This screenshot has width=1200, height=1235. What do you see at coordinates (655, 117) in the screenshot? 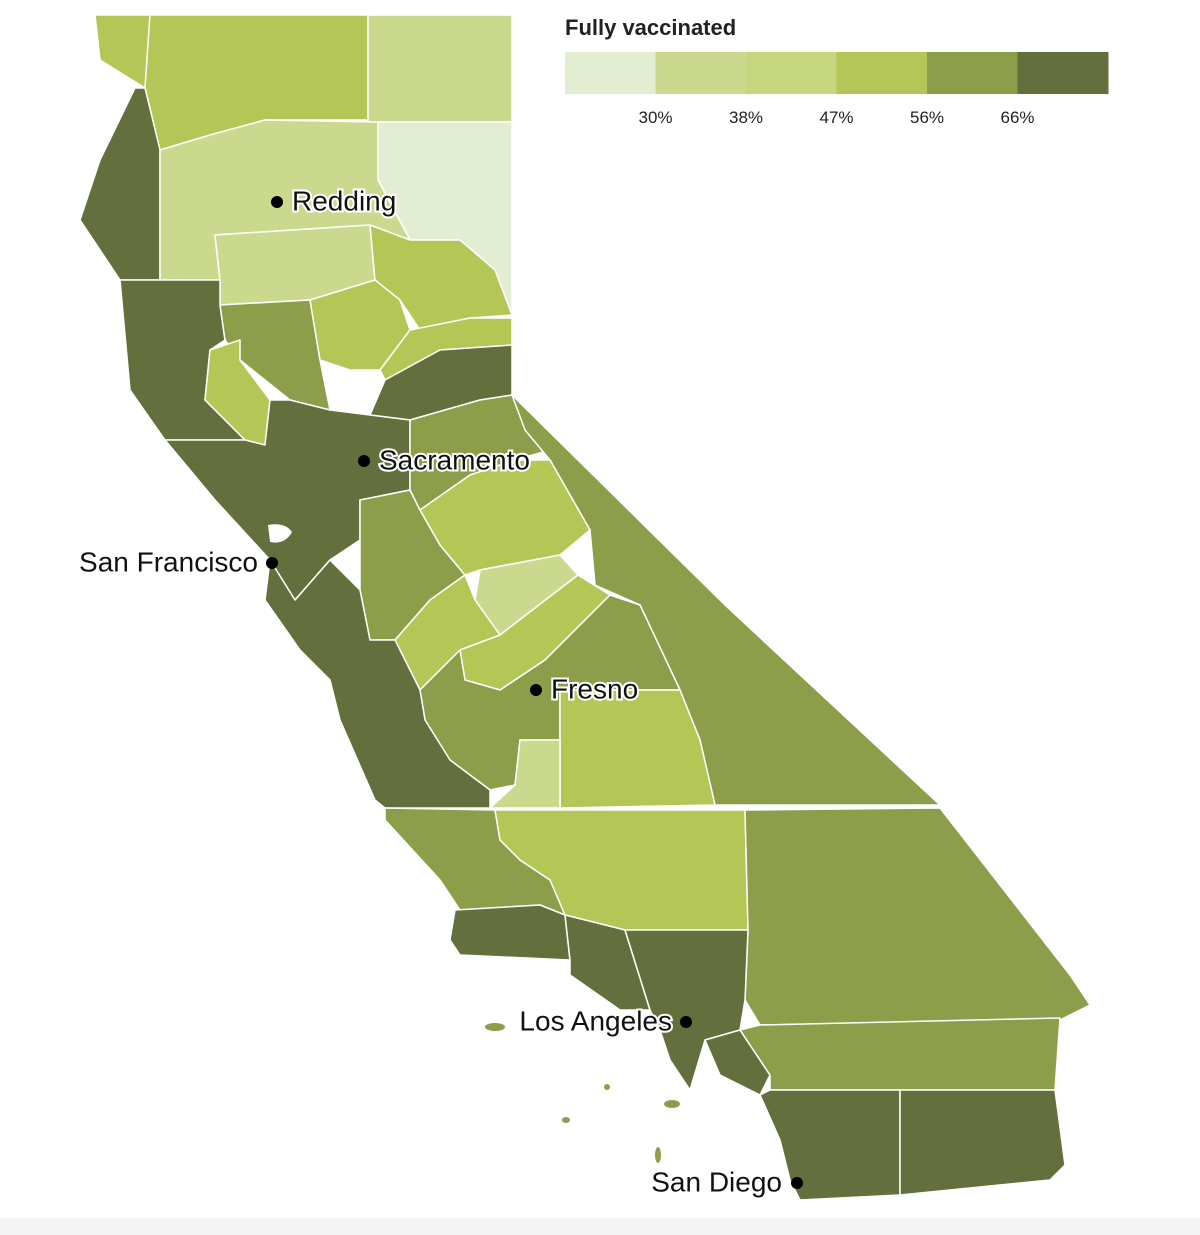
I see `legend-label: 30%` at bounding box center [655, 117].